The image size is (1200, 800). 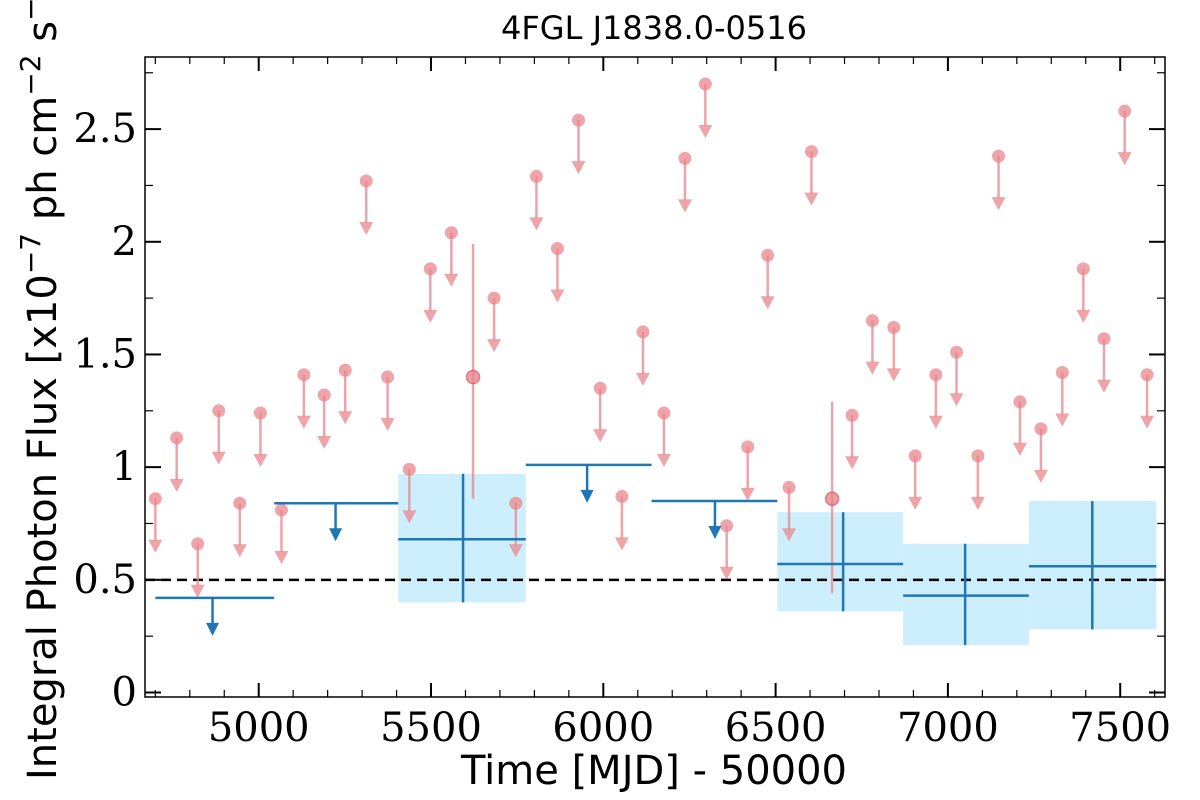 What do you see at coordinates (653, 771) in the screenshot?
I see `x-axis-label: Time [MJD] - 50000` at bounding box center [653, 771].